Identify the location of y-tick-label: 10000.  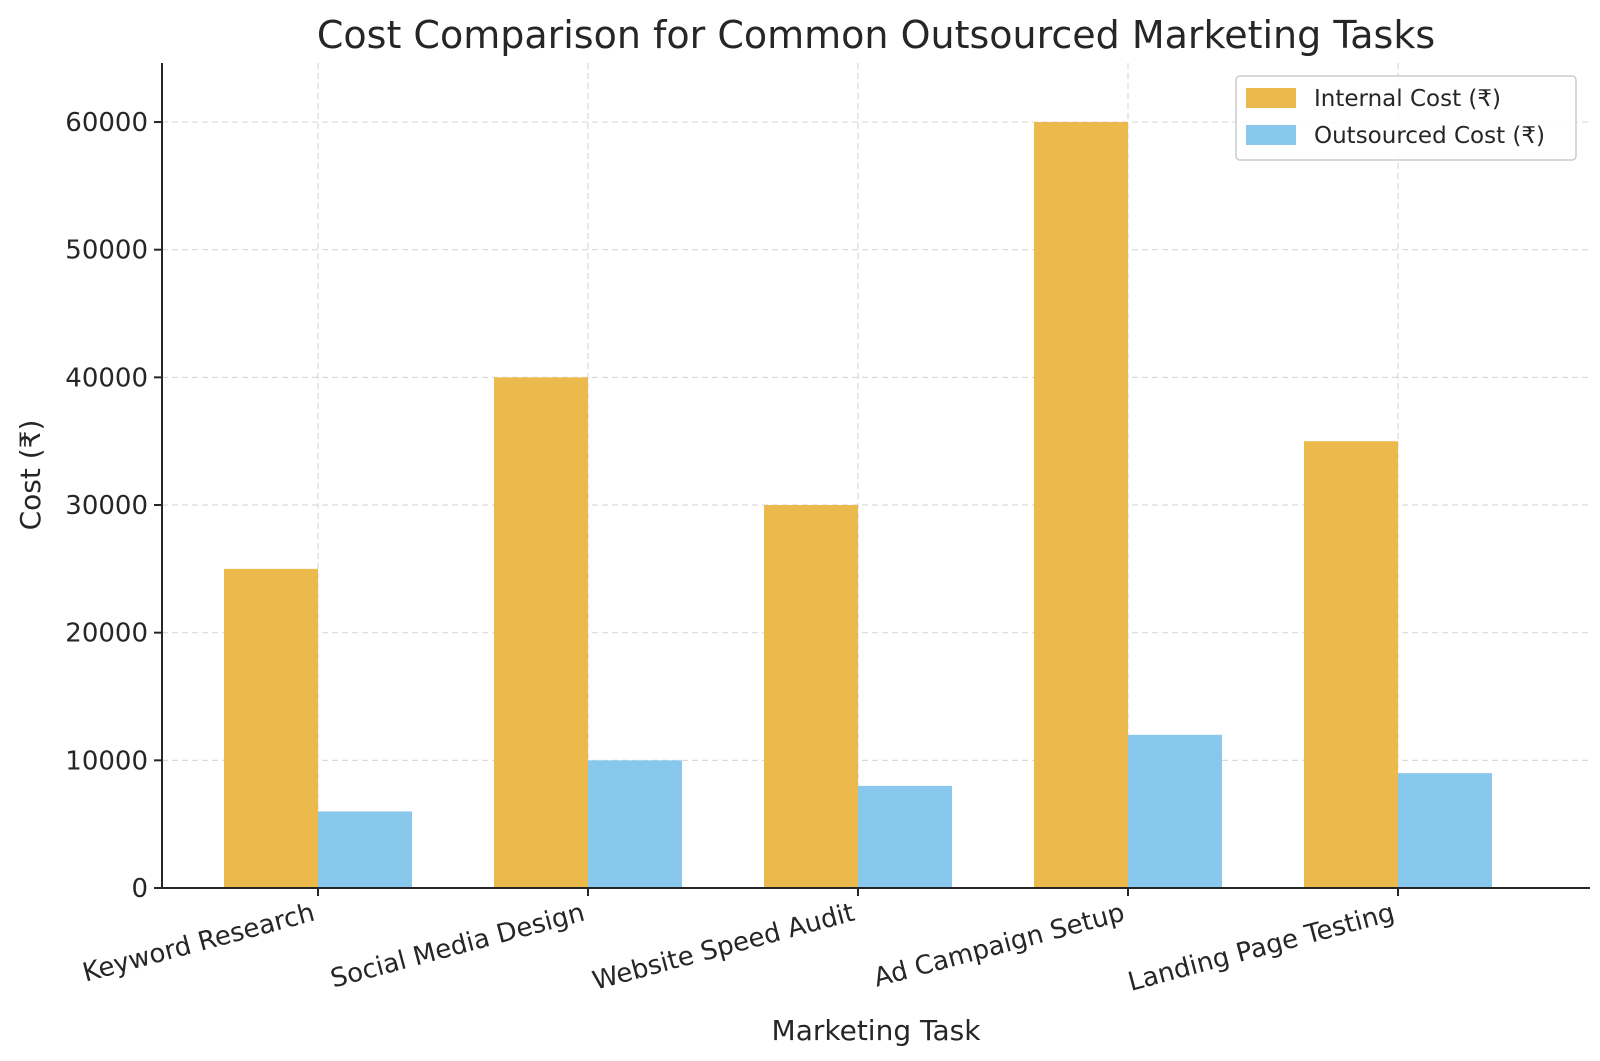
(106, 761).